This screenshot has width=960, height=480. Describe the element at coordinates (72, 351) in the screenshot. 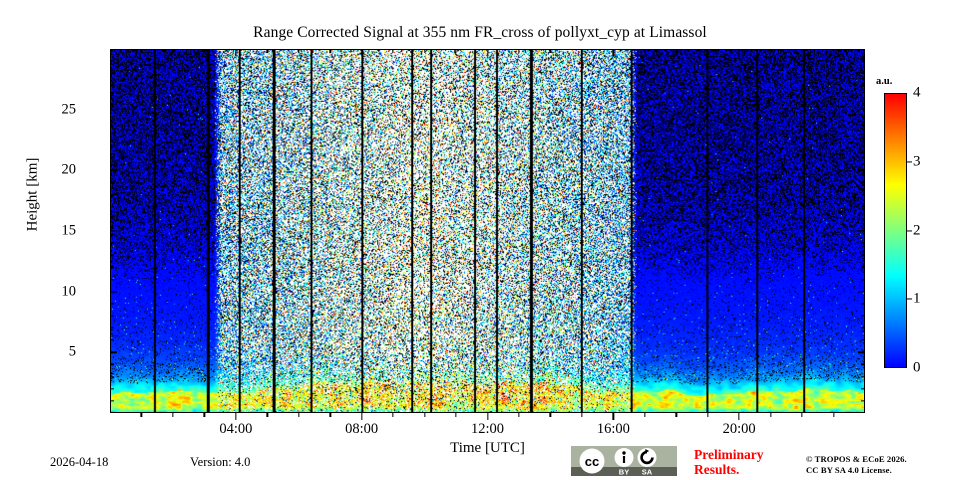

I see `y-tick-label: 5` at that location.